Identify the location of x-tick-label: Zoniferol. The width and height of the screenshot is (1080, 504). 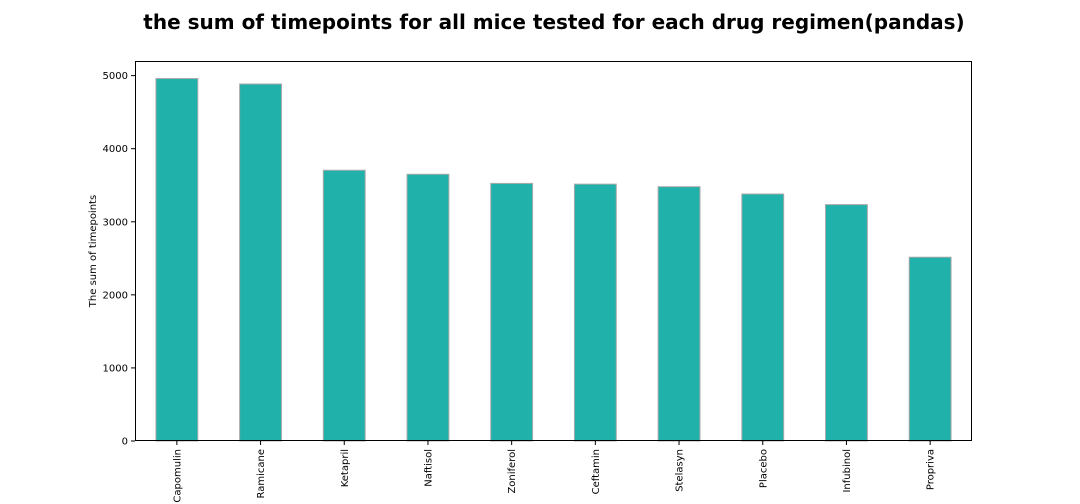
(512, 471).